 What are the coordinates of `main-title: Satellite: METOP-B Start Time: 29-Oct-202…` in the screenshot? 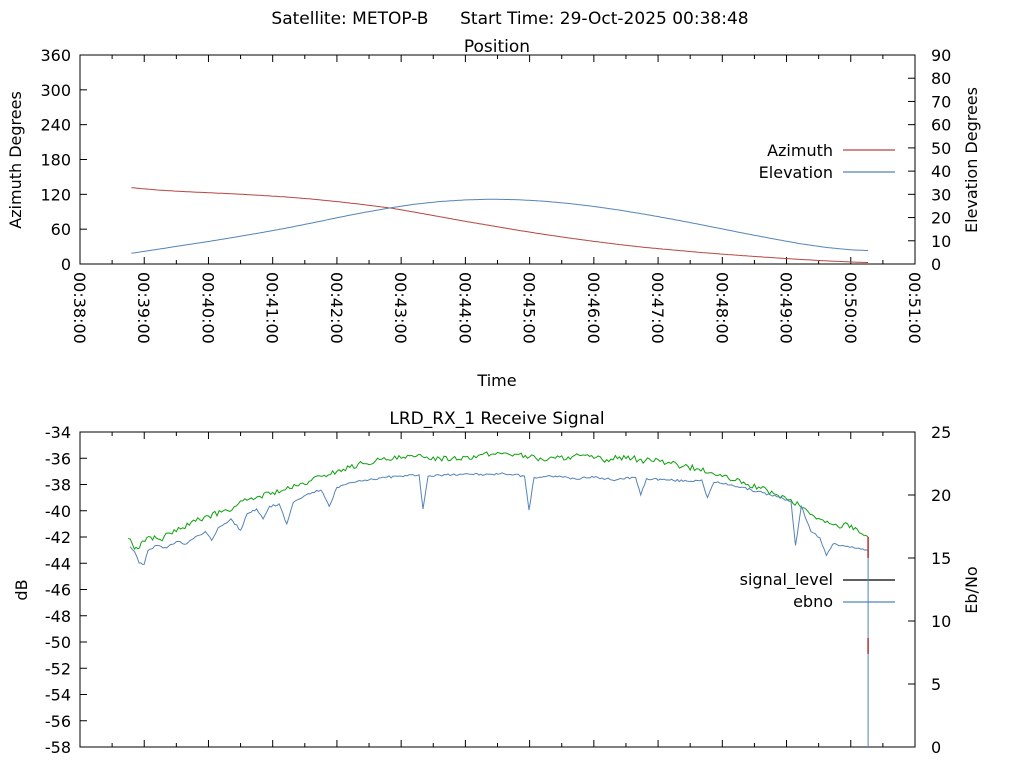 It's located at (509, 19).